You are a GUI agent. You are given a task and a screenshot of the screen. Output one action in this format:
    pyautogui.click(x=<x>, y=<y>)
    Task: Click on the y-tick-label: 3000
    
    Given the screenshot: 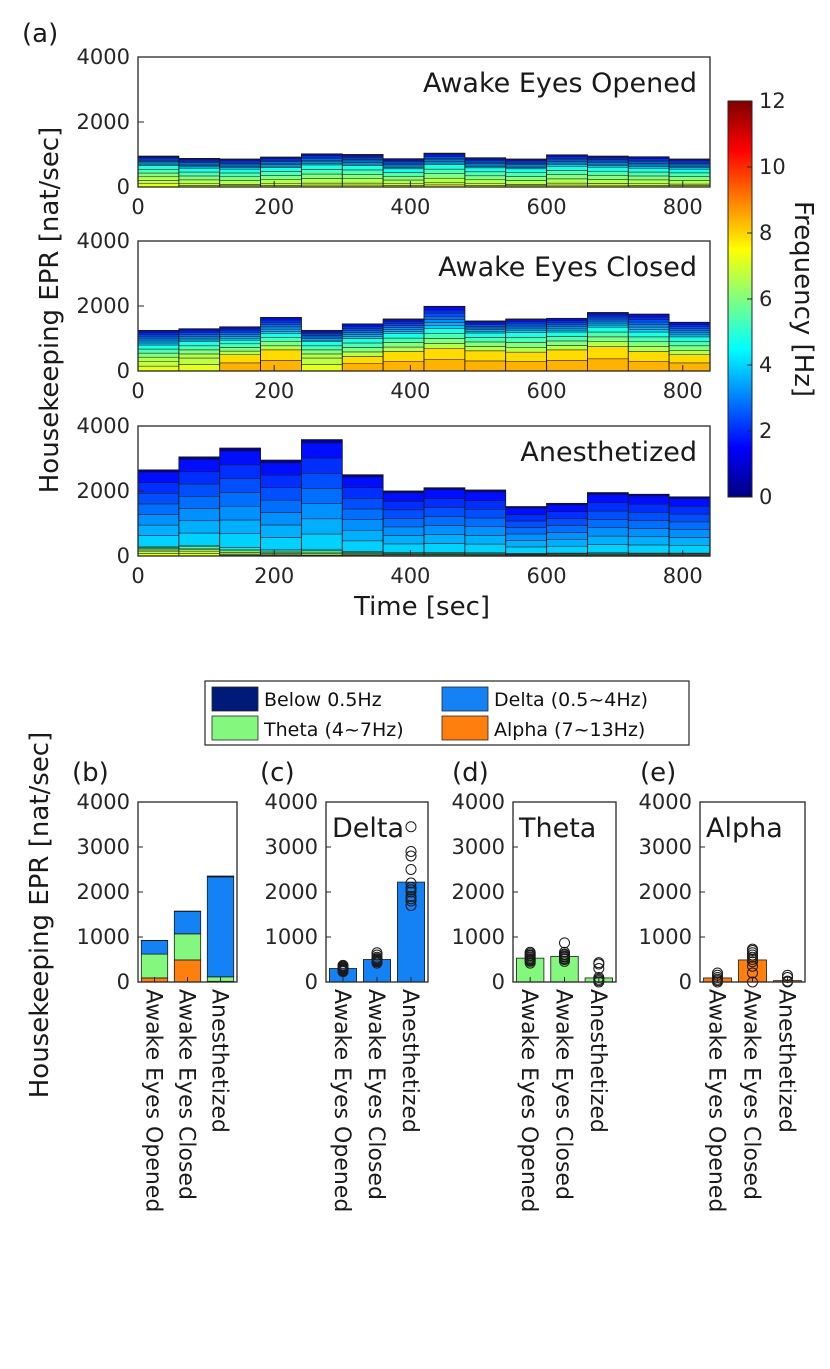 What is the action you would take?
    pyautogui.click(x=103, y=847)
    